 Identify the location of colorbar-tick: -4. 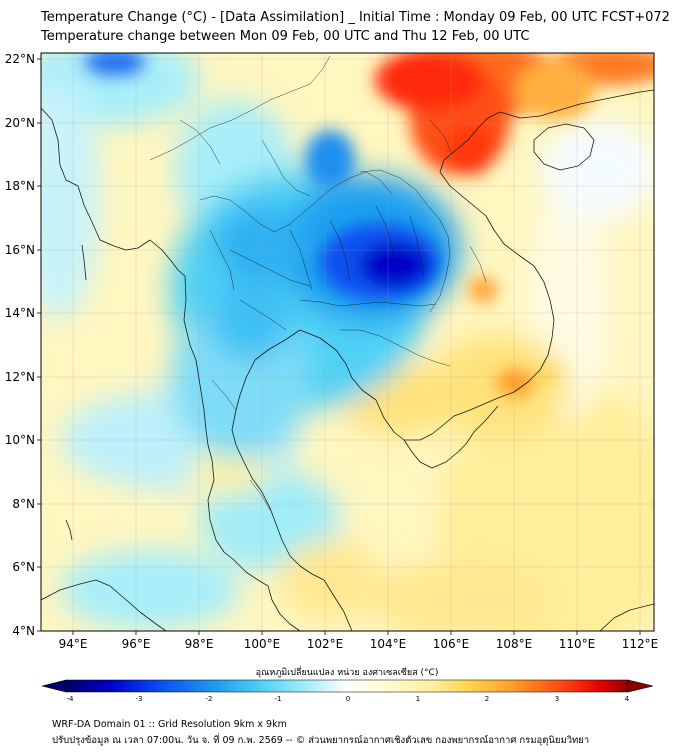
(71, 699).